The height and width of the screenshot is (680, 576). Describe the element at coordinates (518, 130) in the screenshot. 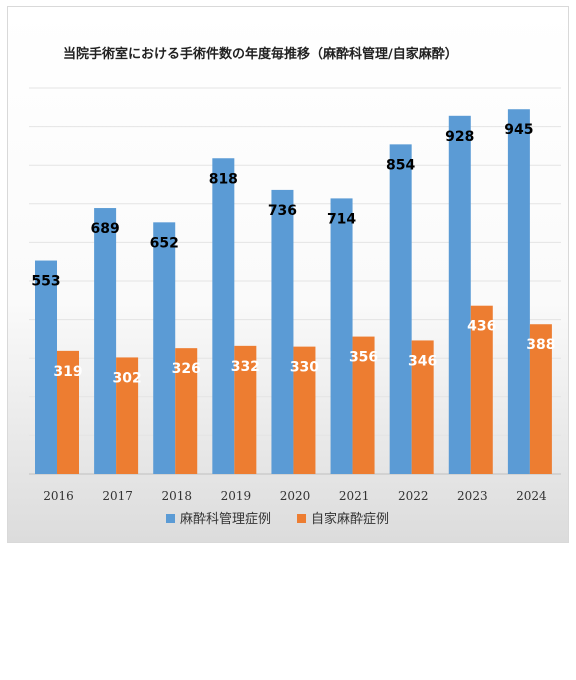

I see `data-label-anesthesia-managed: 945` at that location.